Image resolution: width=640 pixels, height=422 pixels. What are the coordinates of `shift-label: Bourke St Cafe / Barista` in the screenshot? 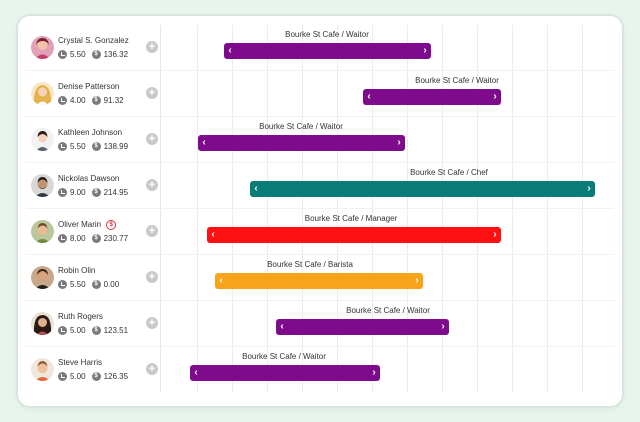 It's located at (310, 264).